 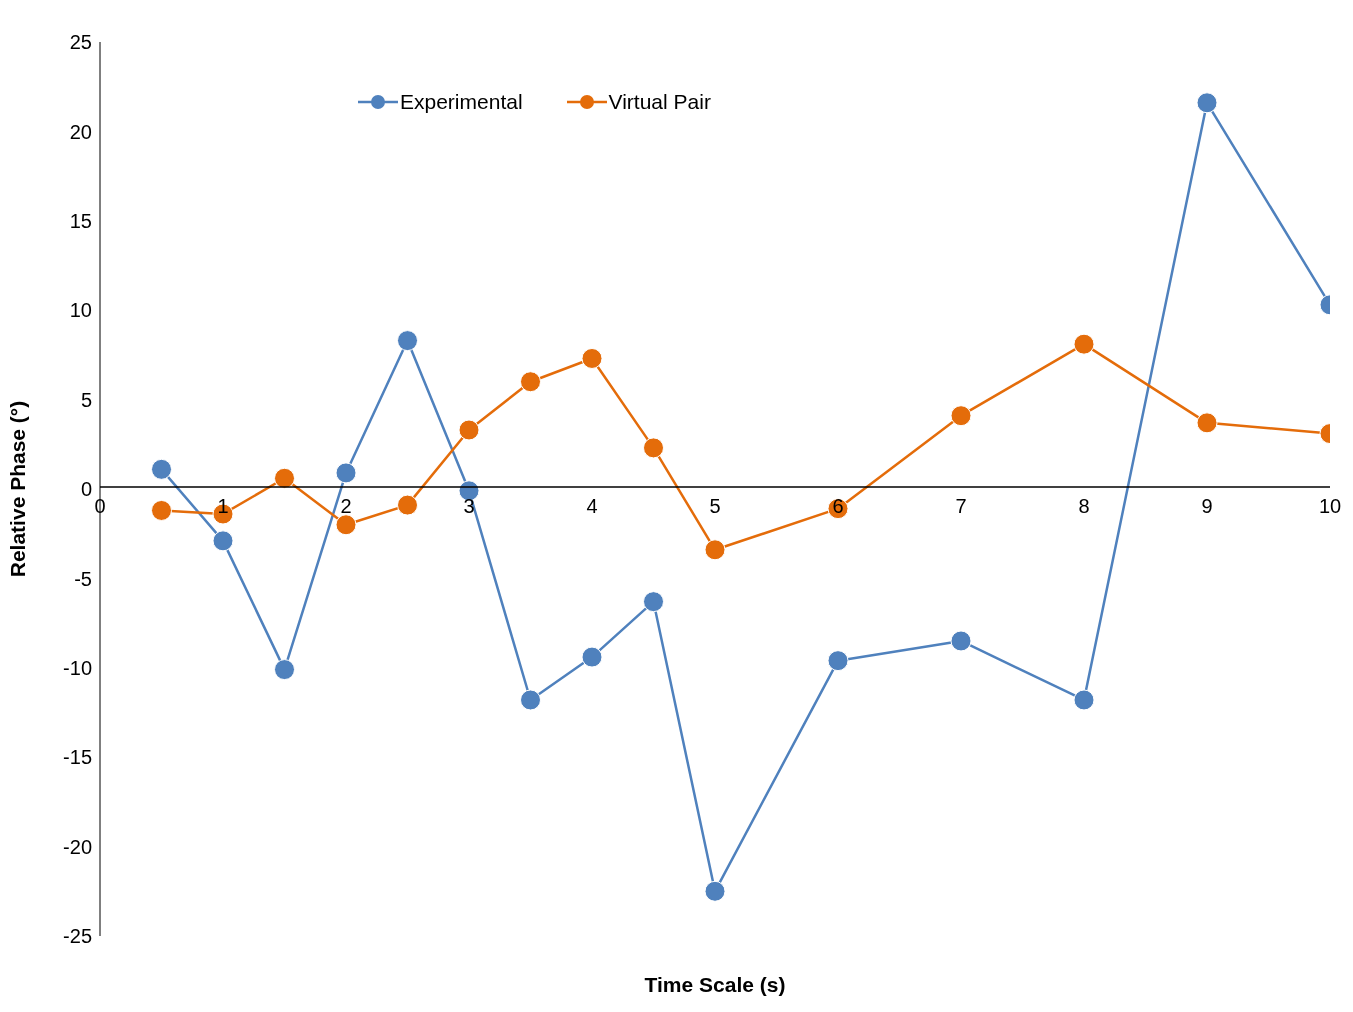 What do you see at coordinates (86, 399) in the screenshot?
I see `y-tick-label: 5` at bounding box center [86, 399].